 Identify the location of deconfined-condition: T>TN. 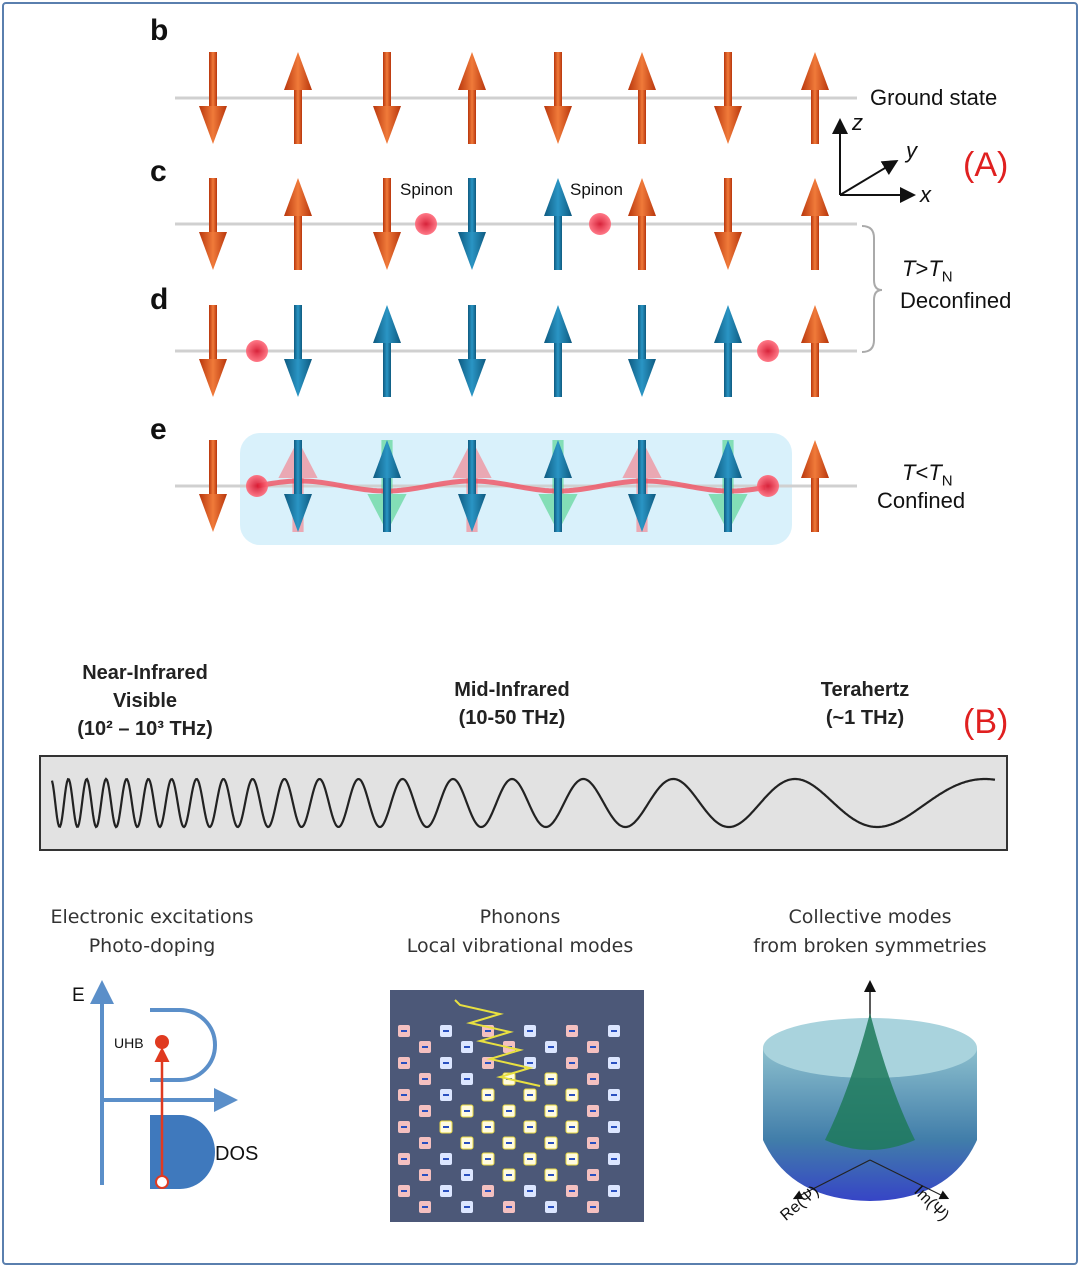
(927, 271).